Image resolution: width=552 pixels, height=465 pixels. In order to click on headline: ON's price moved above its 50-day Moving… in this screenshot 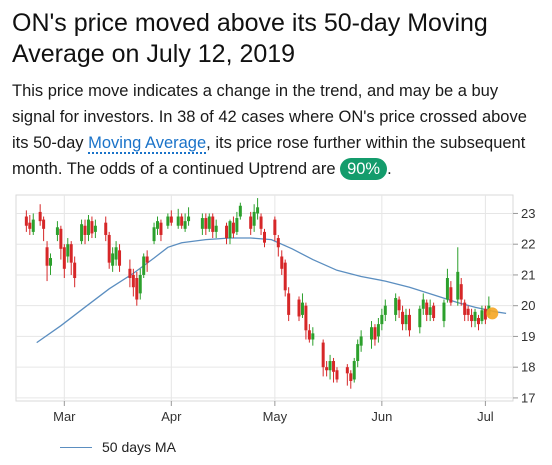, I will do `click(250, 38)`.